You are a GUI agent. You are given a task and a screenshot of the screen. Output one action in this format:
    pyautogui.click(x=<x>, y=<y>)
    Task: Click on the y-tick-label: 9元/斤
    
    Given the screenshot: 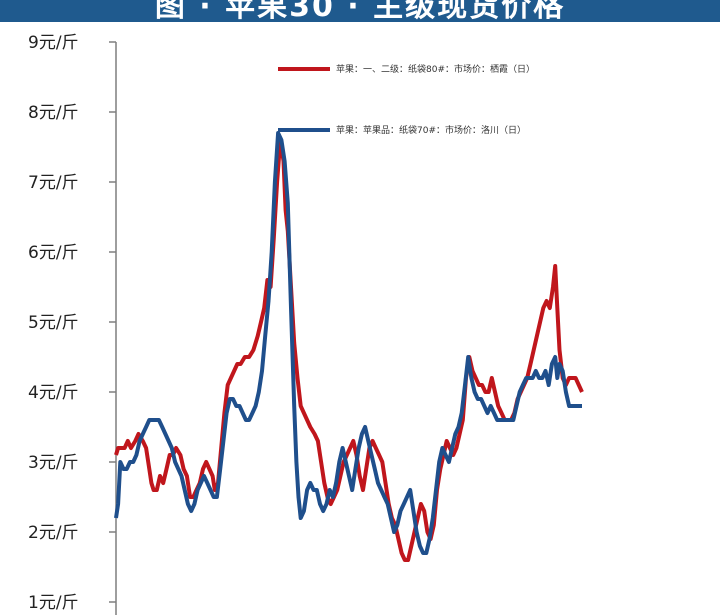 What is the action you would take?
    pyautogui.click(x=53, y=43)
    